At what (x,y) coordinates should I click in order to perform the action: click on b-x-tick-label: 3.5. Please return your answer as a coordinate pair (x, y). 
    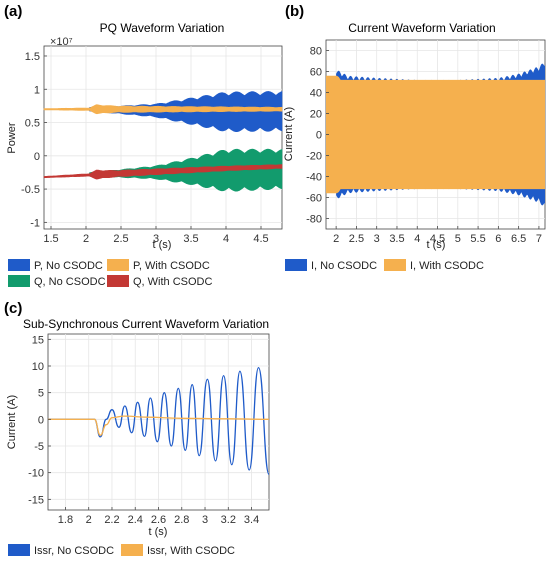
    Looking at the image, I should click on (396, 239).